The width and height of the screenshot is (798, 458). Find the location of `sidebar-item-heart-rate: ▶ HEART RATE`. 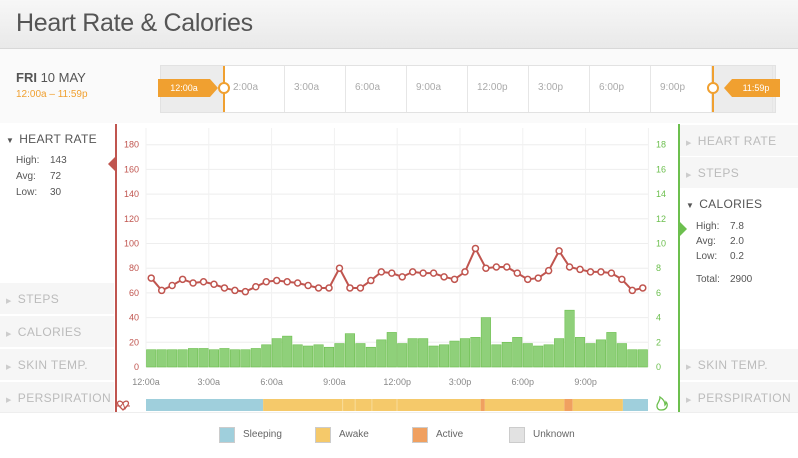

sidebar-item-heart-rate: ▶ HEART RATE is located at coordinates (739, 140).